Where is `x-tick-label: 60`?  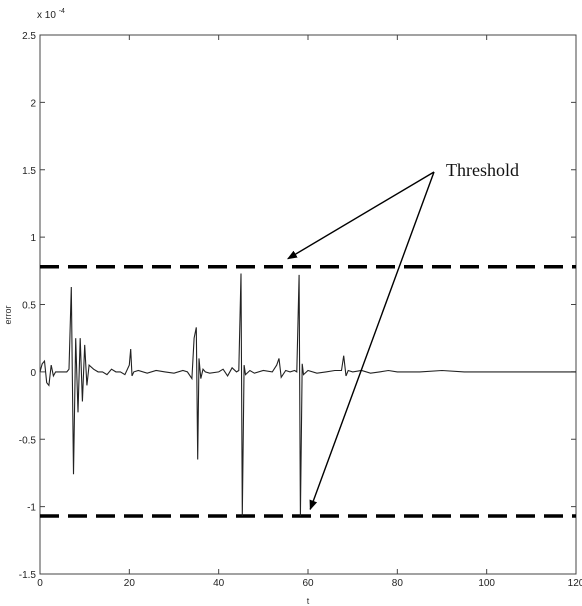
x-tick-label: 60 is located at coordinates (308, 583).